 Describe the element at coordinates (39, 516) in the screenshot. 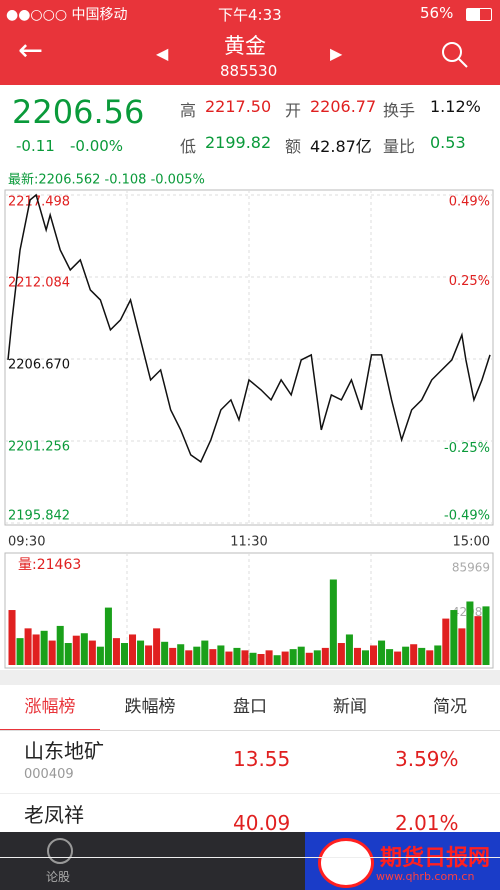

I see `y-tick-label: 2195.842` at that location.